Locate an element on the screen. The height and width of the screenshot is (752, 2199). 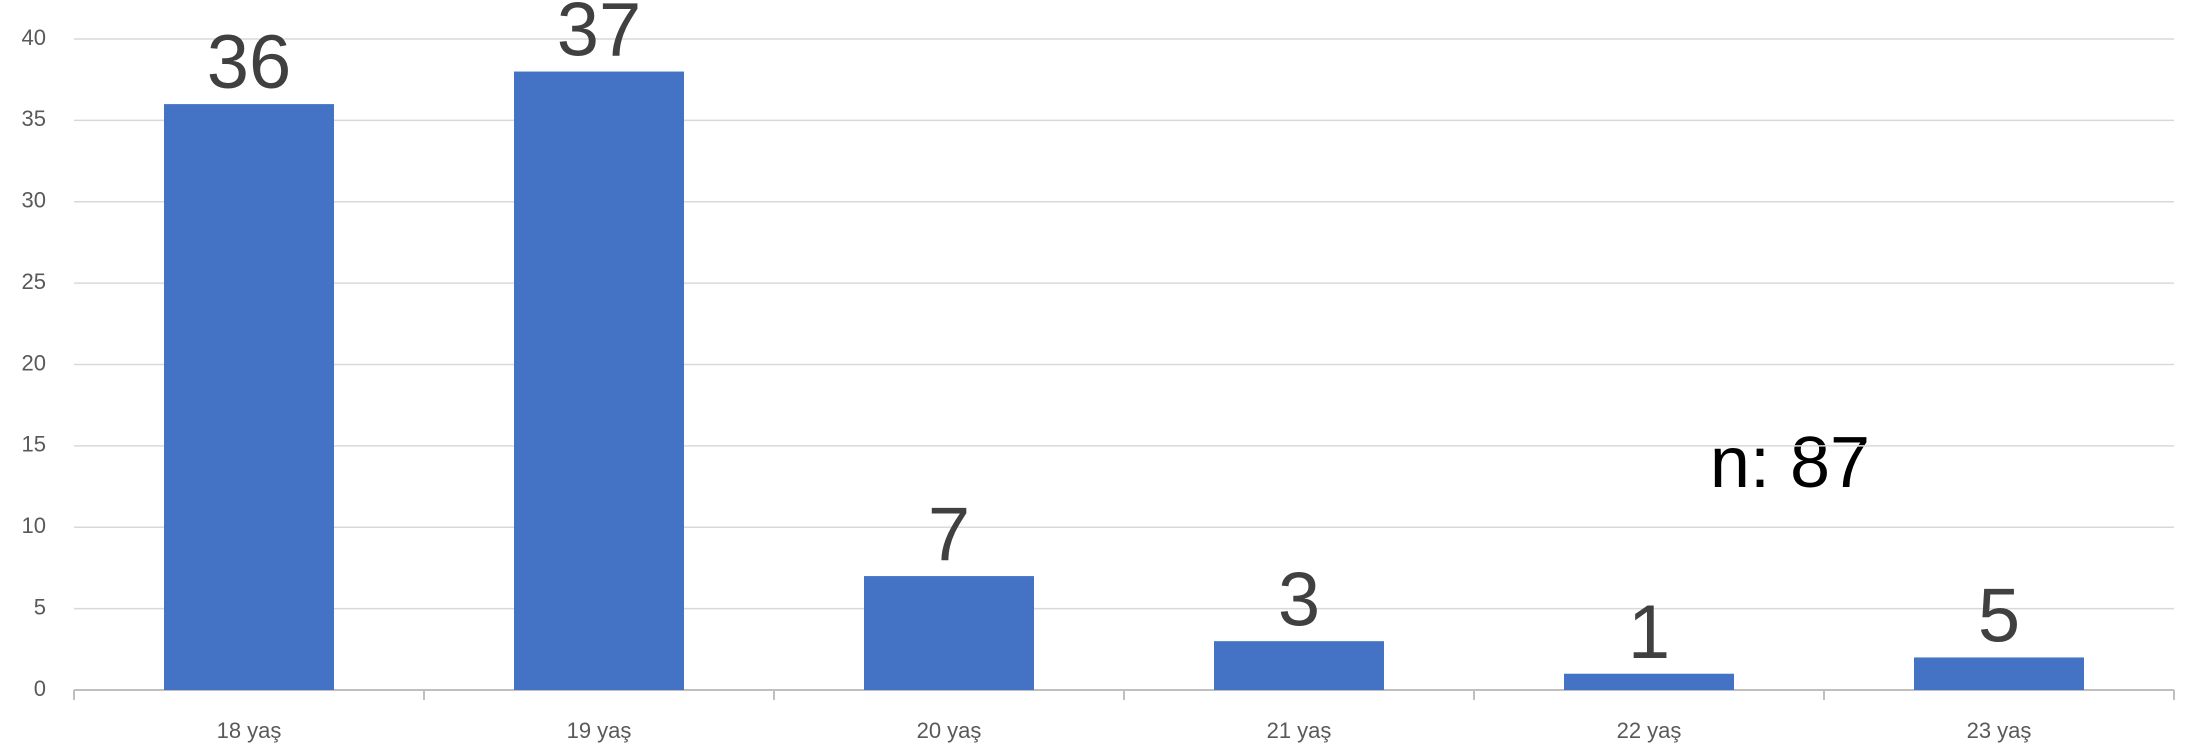
y-tick-label: 15 is located at coordinates (34, 444).